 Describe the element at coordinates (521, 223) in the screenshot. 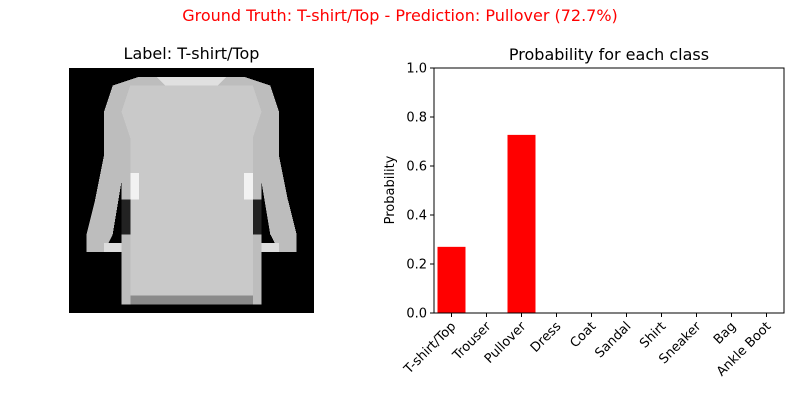

I see `bar-pullover` at that location.